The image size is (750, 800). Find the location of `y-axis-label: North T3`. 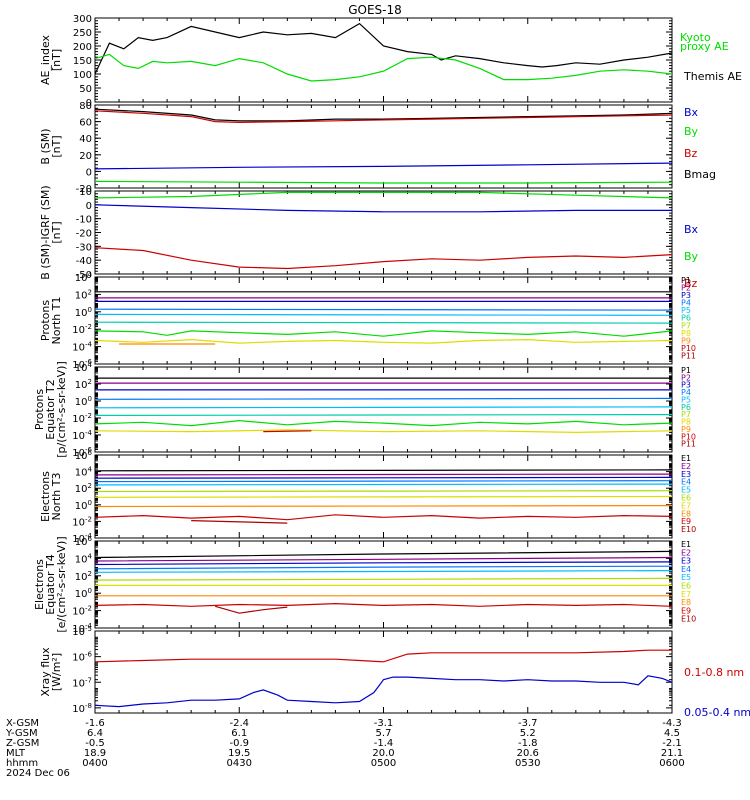

y-axis-label: North T3 is located at coordinates (56, 497).